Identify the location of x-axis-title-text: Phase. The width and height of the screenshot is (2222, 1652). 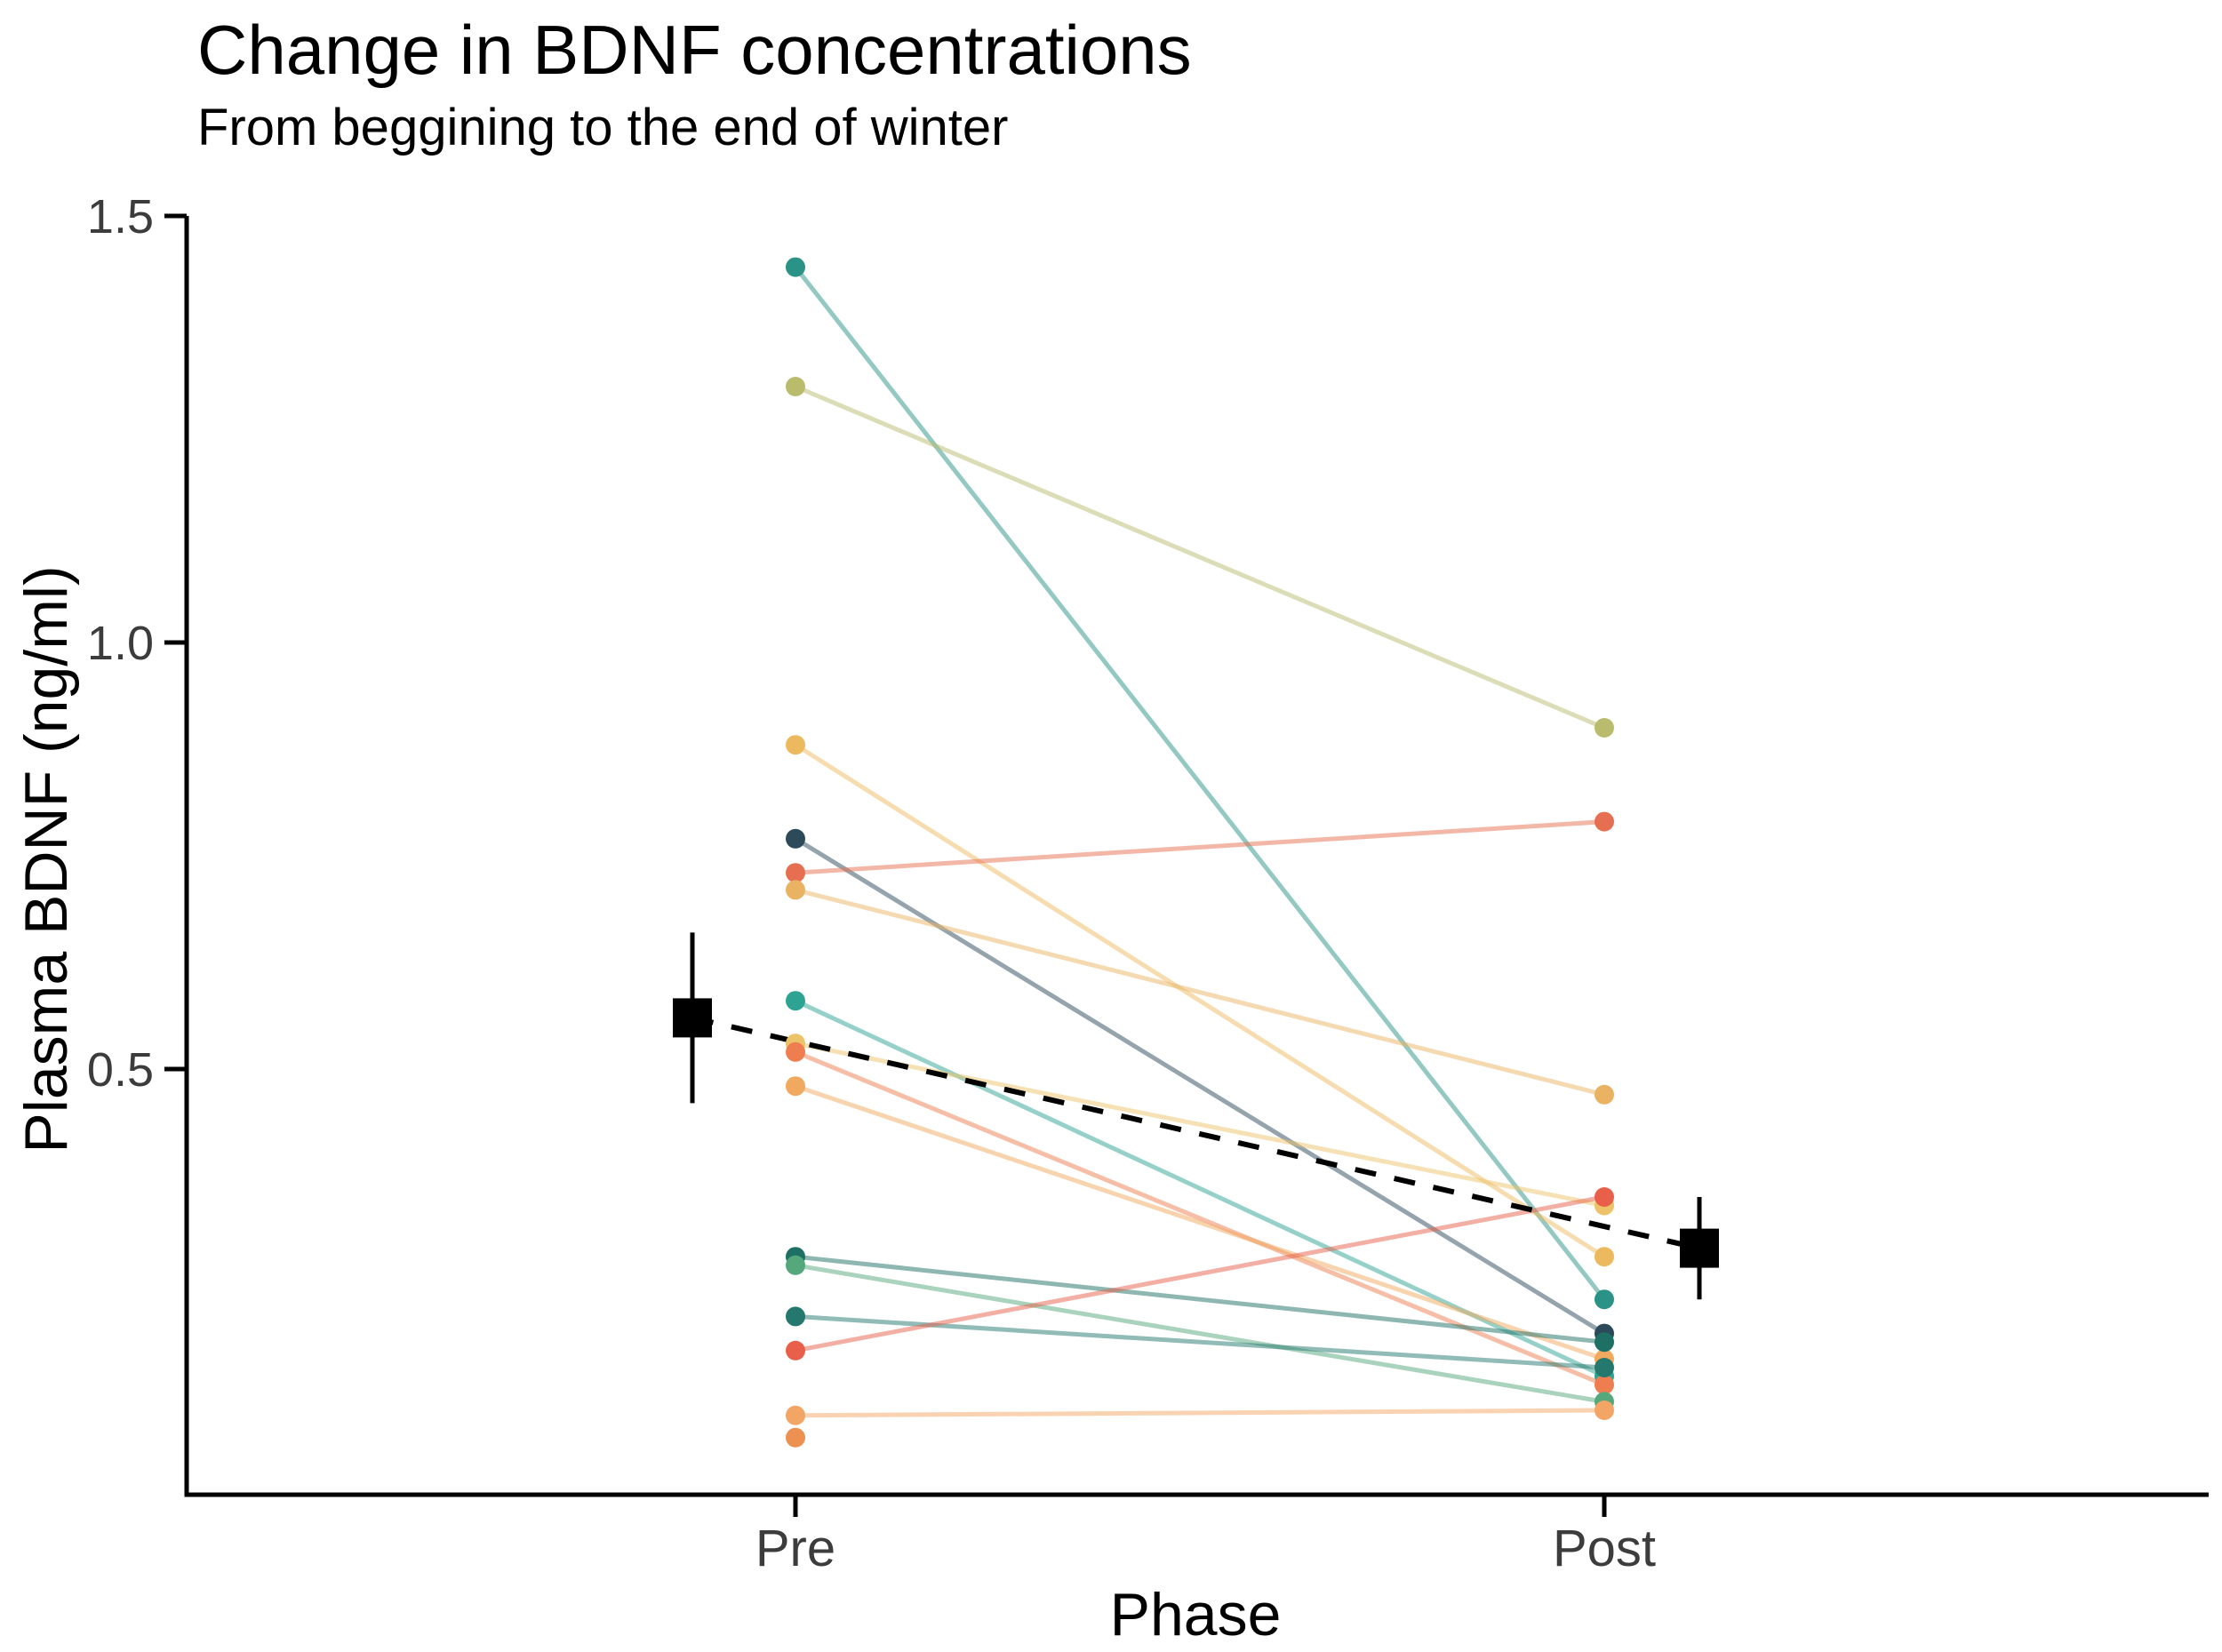
(1195, 1614).